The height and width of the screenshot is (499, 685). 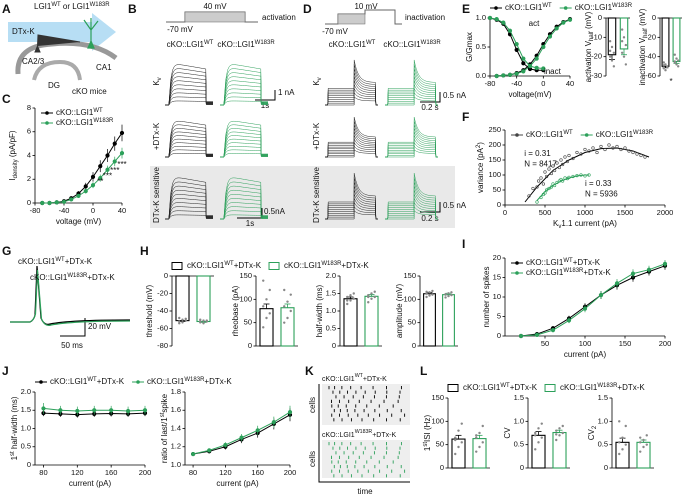 What do you see at coordinates (77, 276) in the screenshot?
I see `text-part: W183R` at bounding box center [77, 276].